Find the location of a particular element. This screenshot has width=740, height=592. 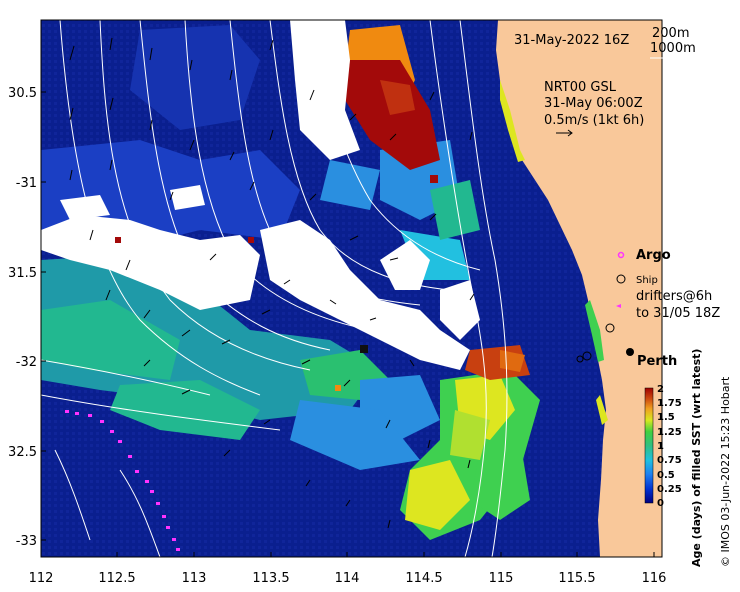

current-product-label: NRT00 GSL is located at coordinates (580, 87).